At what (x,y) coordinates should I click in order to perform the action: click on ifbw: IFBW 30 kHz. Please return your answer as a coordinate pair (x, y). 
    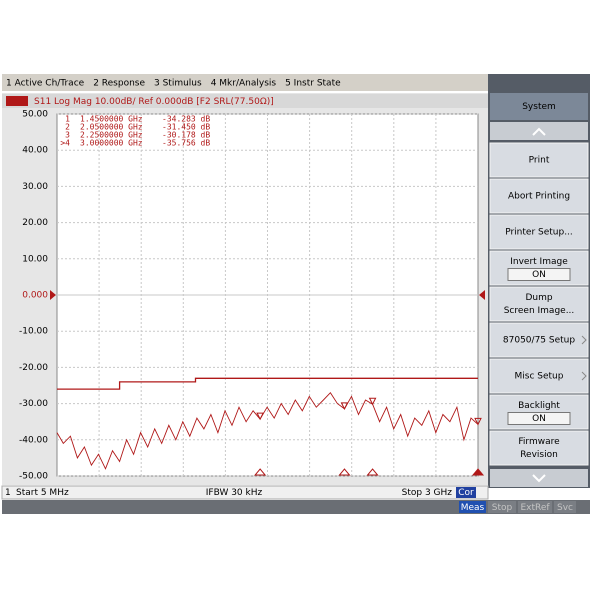
    Looking at the image, I should click on (234, 493).